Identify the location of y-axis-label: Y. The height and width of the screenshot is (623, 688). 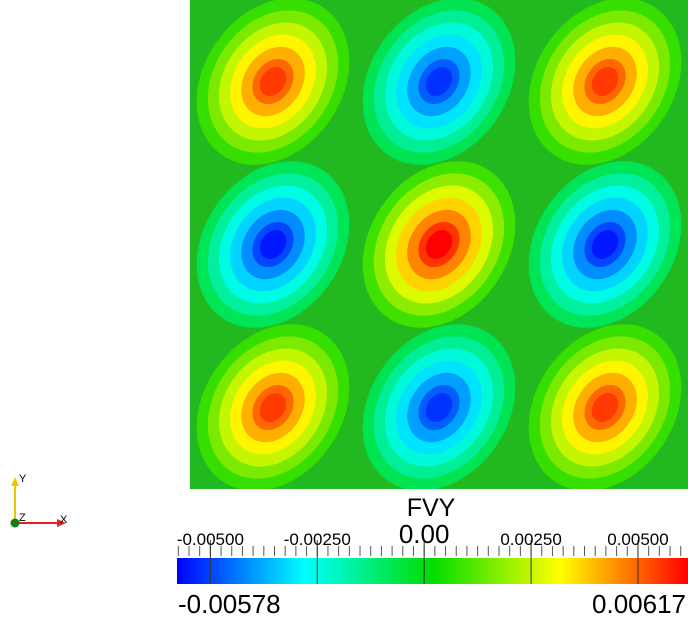
(23, 479).